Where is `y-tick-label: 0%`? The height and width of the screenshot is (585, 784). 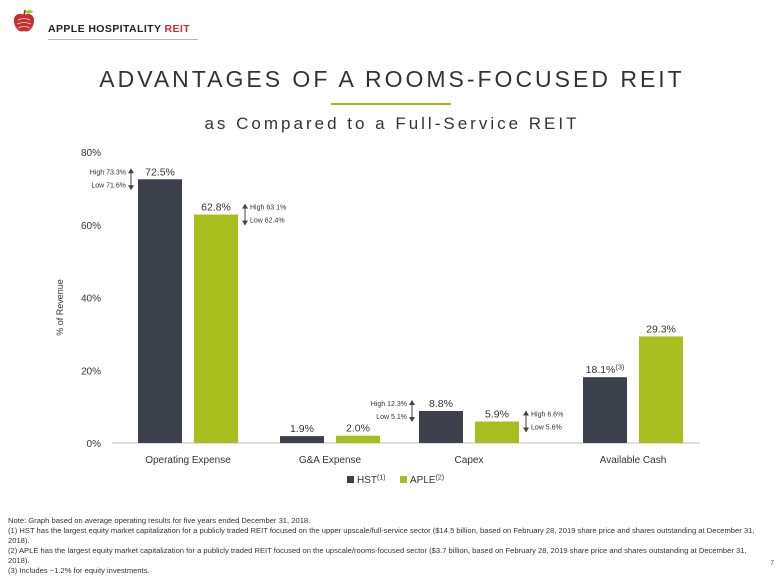 y-tick-label: 0% is located at coordinates (94, 444).